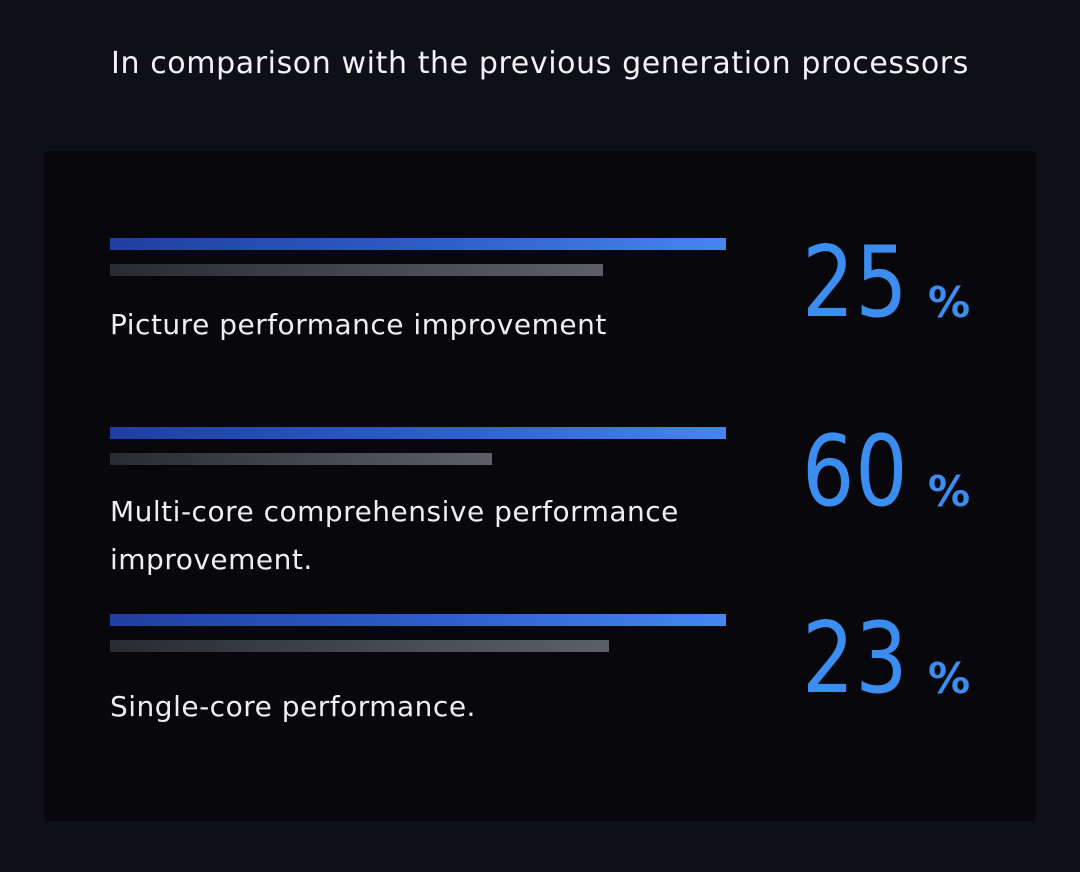  I want to click on metric-value: 25 %, so click(886, 283).